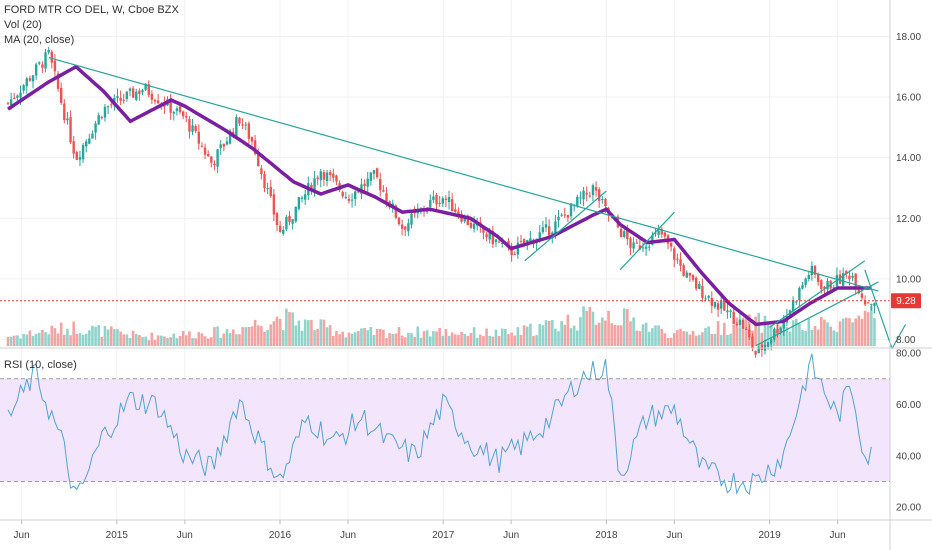  What do you see at coordinates (430, 530) in the screenshot?
I see `time-axis: Jun 2015 Jun 2016 Jun 2017 Jun 2018 Jun 2019 Jun` at bounding box center [430, 530].